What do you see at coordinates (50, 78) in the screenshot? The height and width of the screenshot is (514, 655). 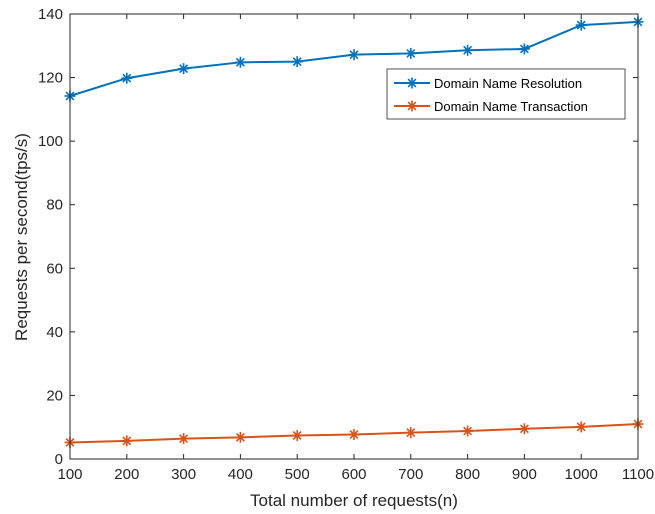 I see `y-tick-label: 120` at bounding box center [50, 78].